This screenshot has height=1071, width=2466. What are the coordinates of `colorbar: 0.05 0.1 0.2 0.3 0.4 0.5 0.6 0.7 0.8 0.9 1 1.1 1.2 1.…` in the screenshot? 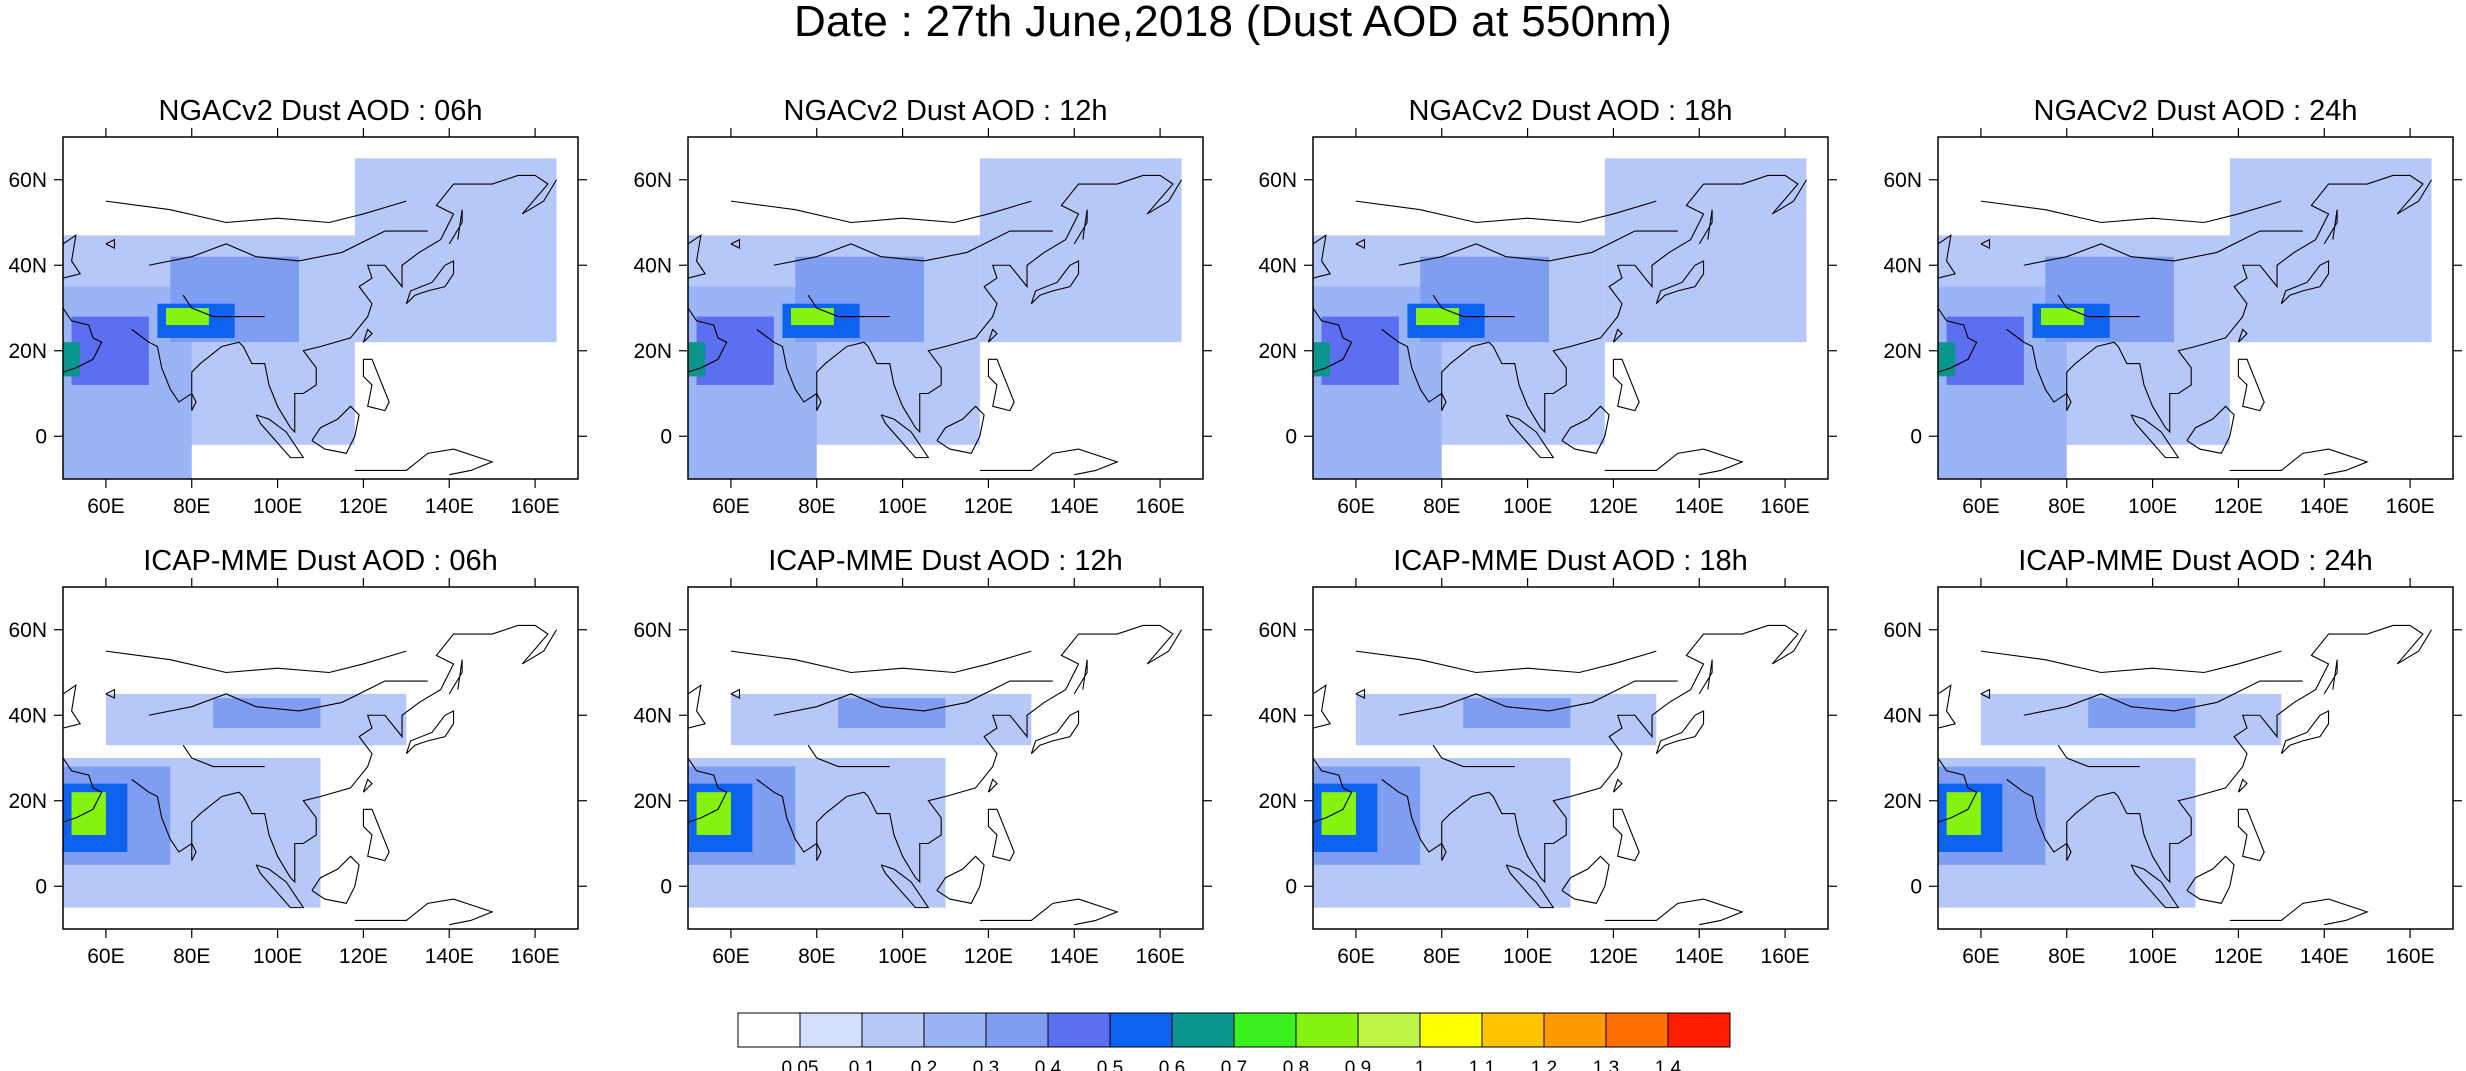 It's located at (1234, 1041).